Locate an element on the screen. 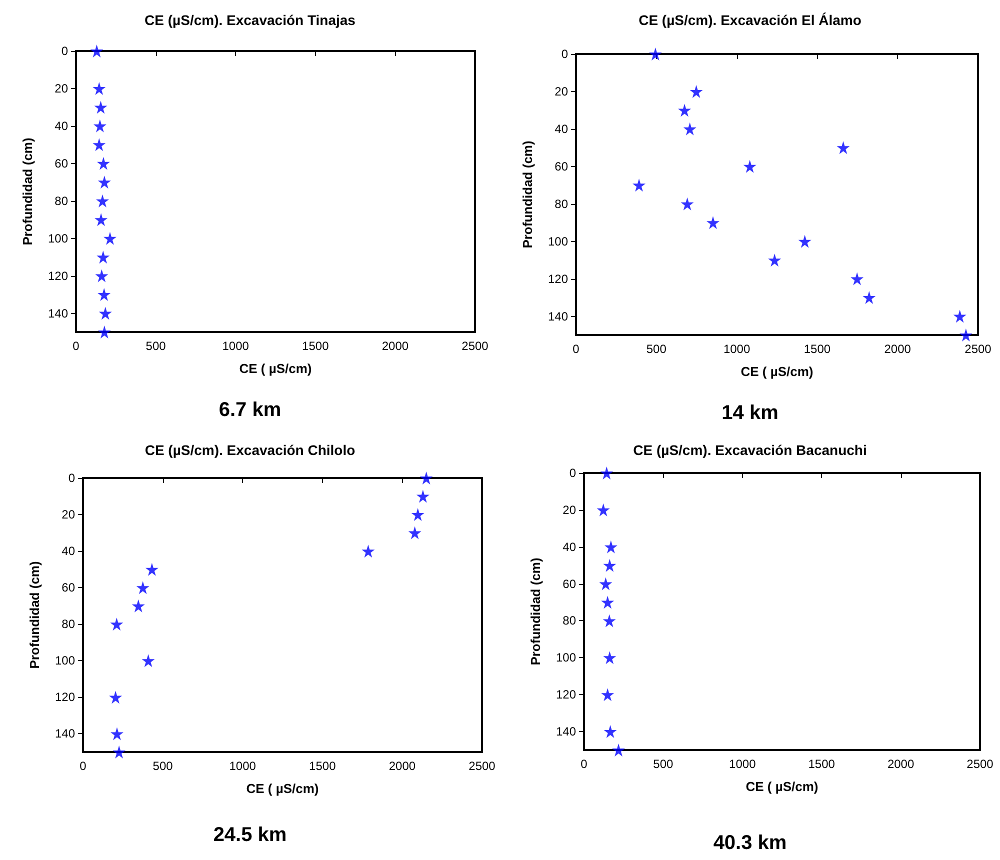 The width and height of the screenshot is (1000, 860). chart-title: CE (µS/cm). Excavación El Álamo is located at coordinates (750, 20).